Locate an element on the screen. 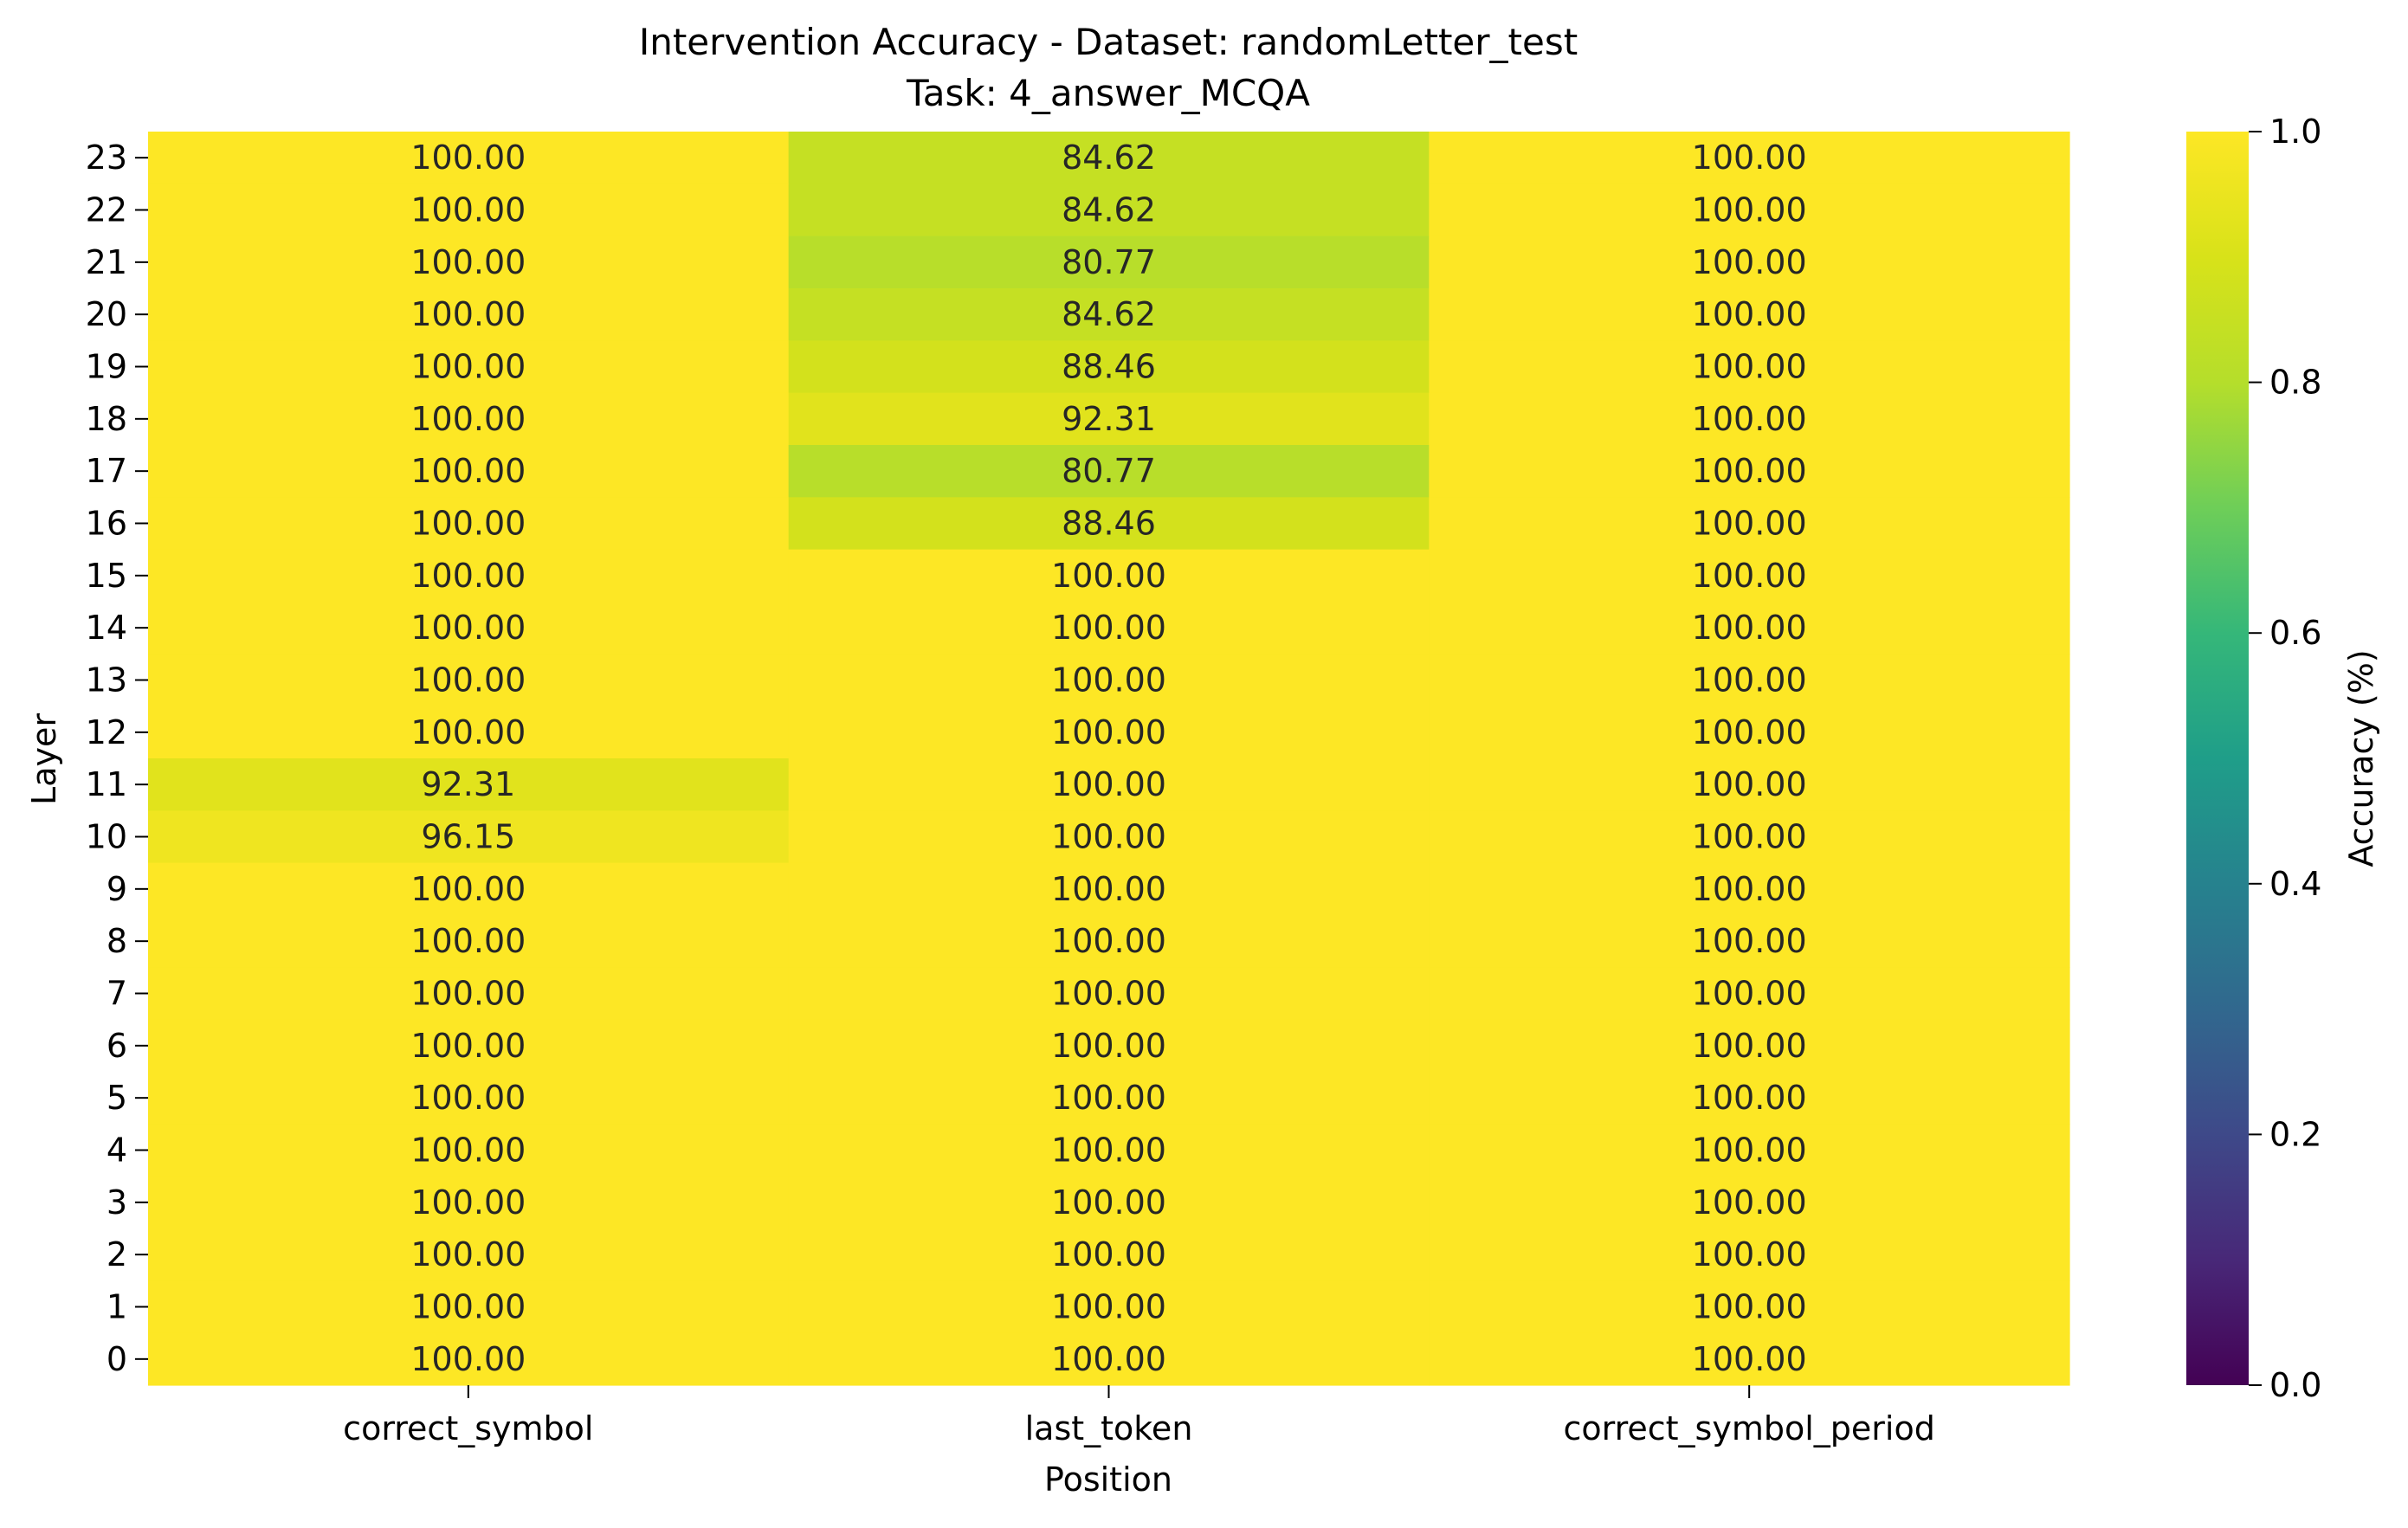 The height and width of the screenshot is (1528, 2408). y-tick-label: 14 is located at coordinates (107, 628).